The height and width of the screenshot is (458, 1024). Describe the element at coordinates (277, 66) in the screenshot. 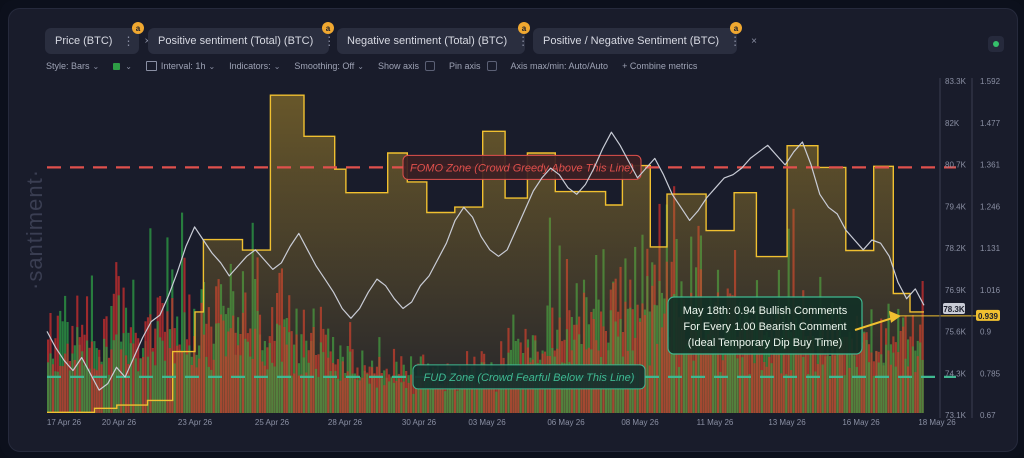

I see `chevron-down-icon: ⌄` at that location.